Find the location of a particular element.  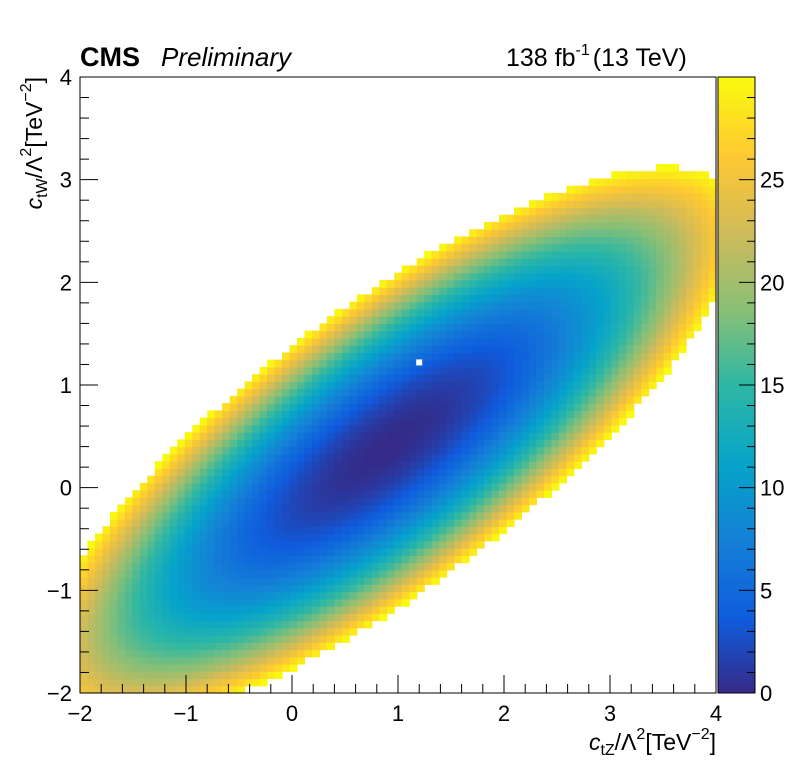

colorbar-tick-label: 0 is located at coordinates (766, 693).